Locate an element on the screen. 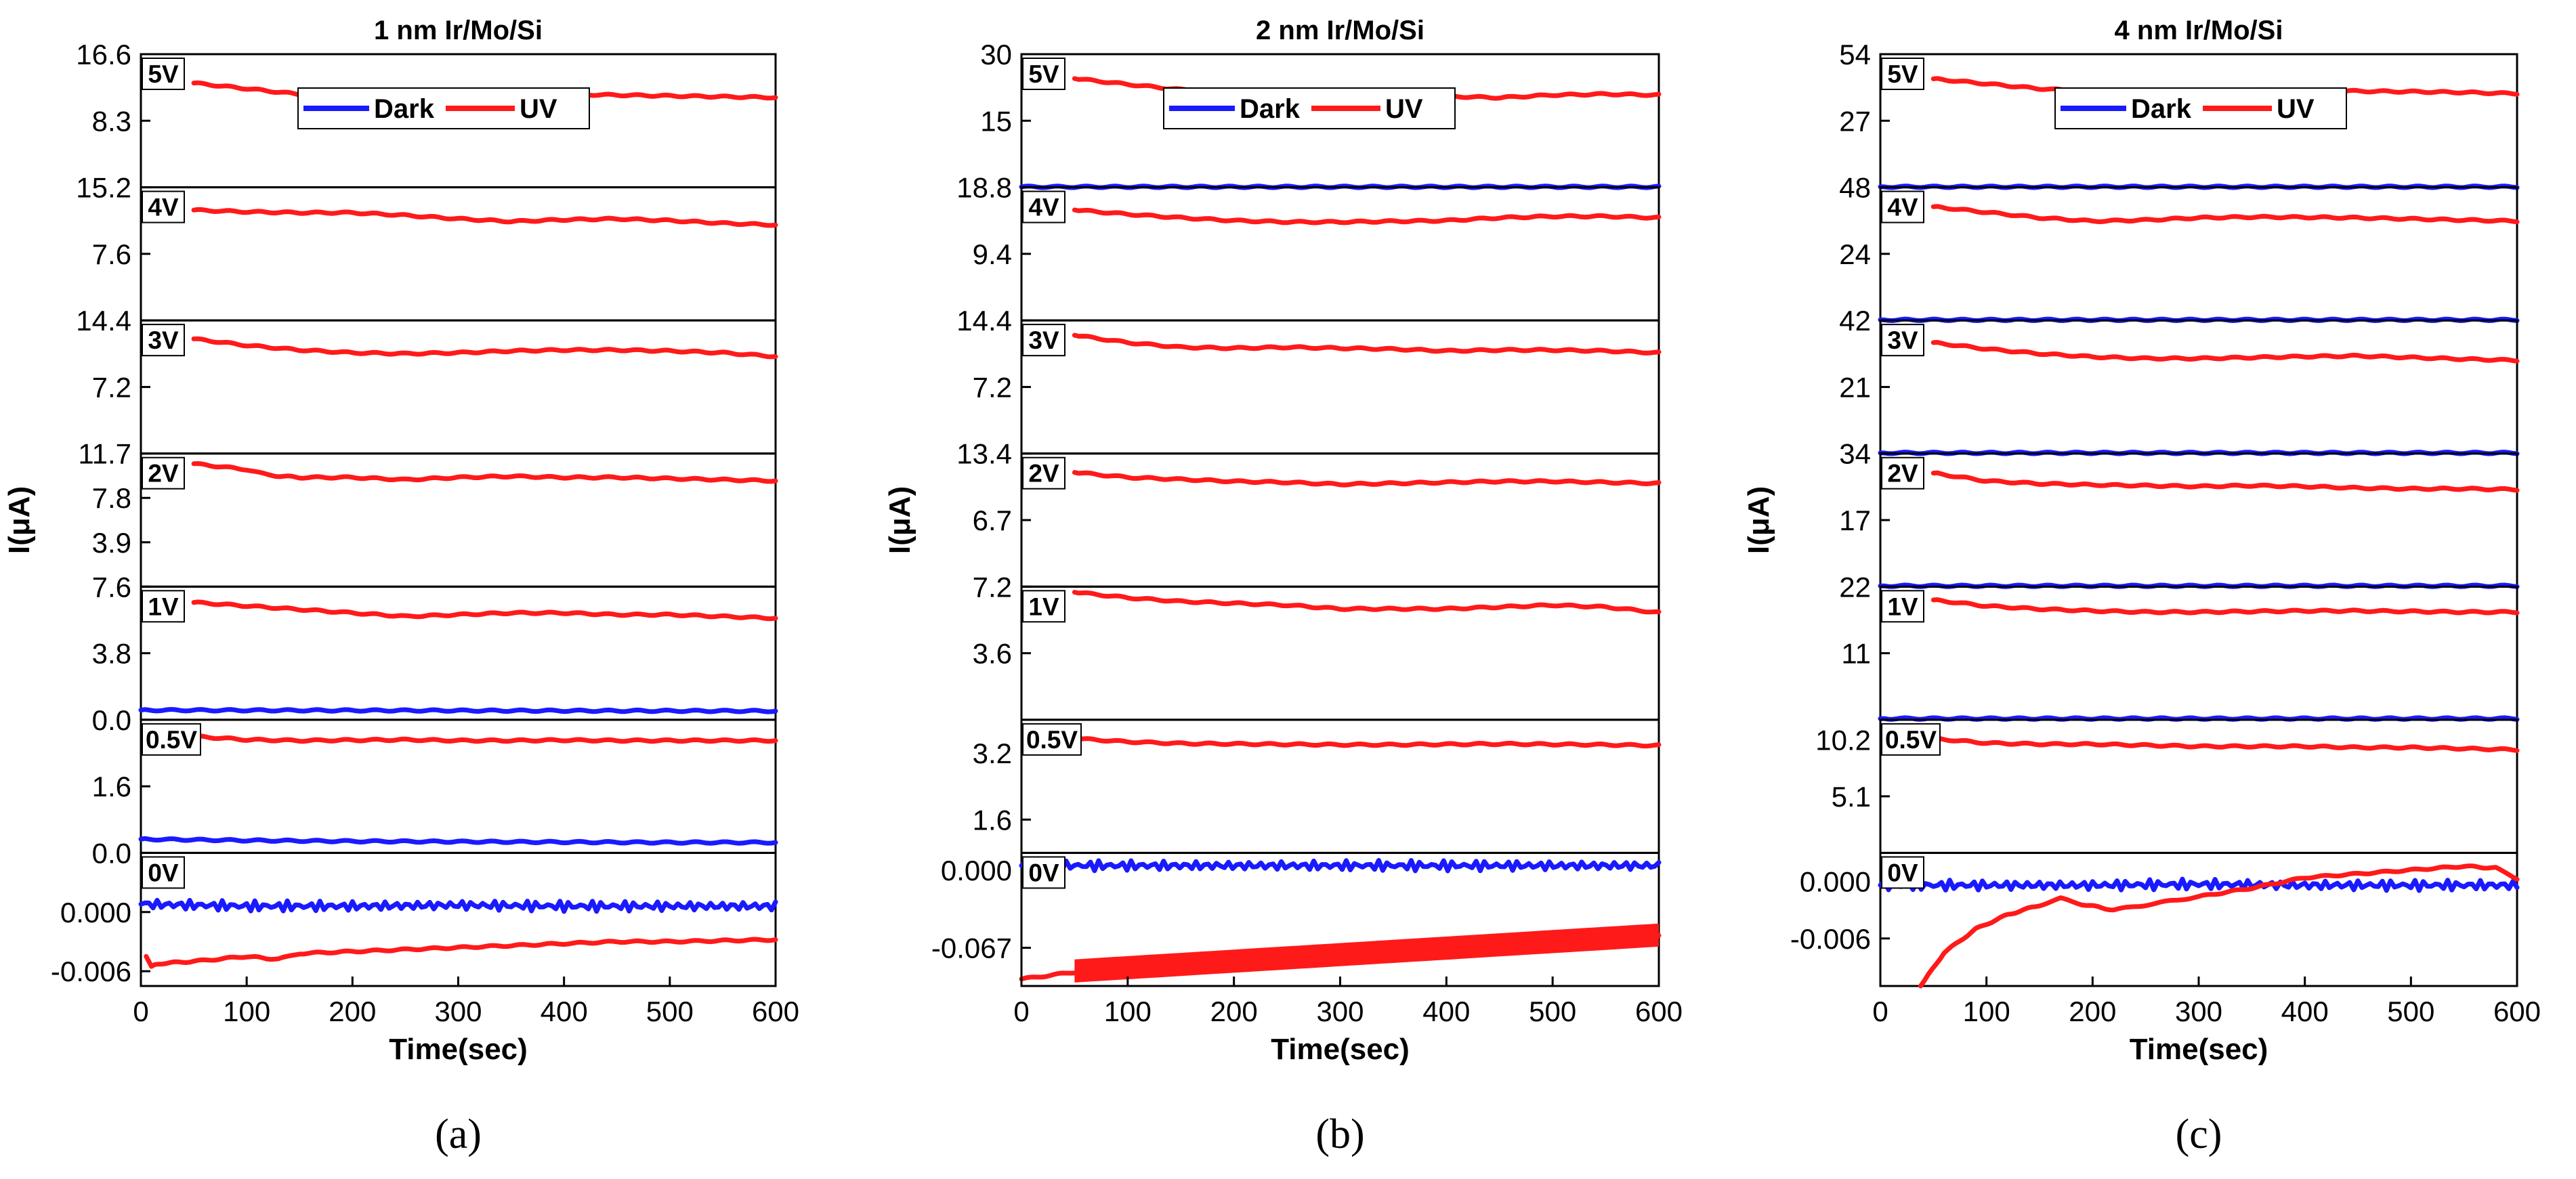 The image size is (2576, 1179). x-tick-label: 300 is located at coordinates (2198, 1011).